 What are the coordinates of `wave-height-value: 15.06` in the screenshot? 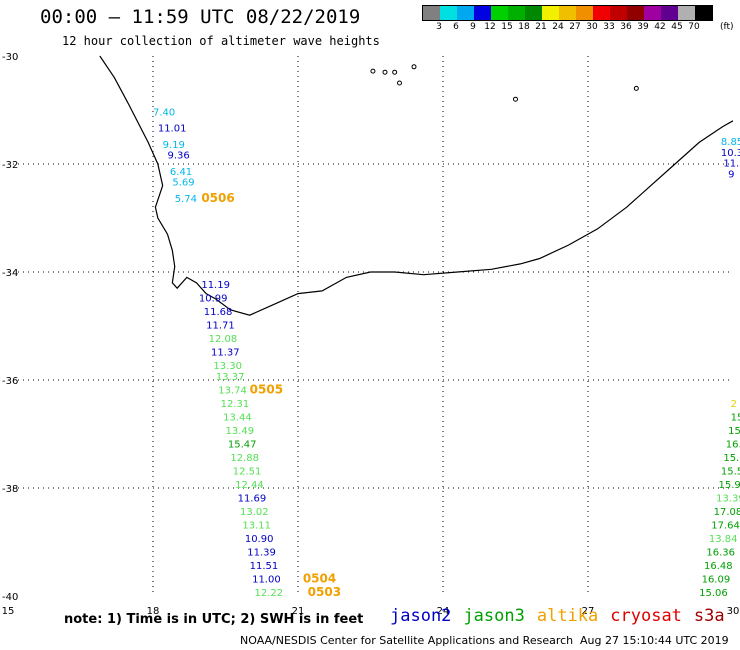 It's located at (713, 593).